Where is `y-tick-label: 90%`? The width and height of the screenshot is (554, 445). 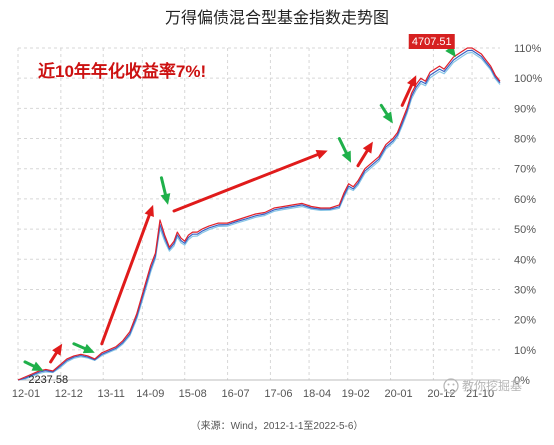 y-tick-label: 90% is located at coordinates (525, 109).